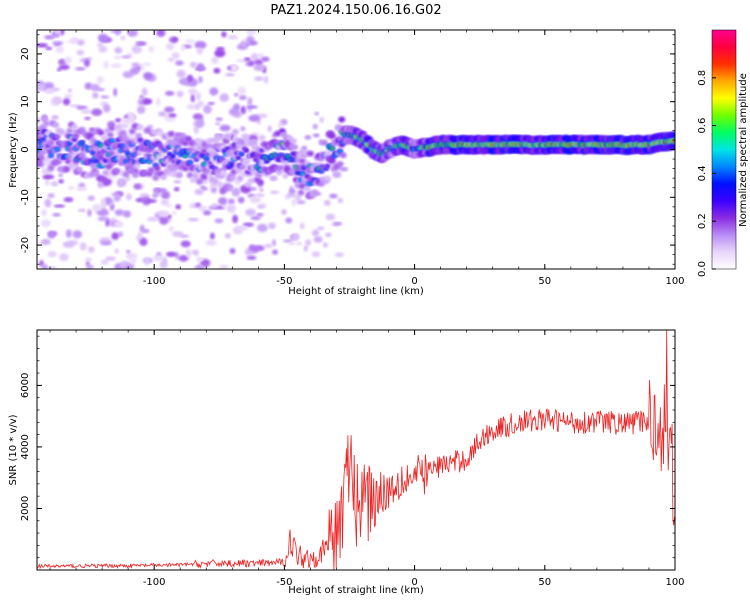 This screenshot has height=600, width=750. I want to click on heatmap-xlabel: Height of straight line (km), so click(356, 291).